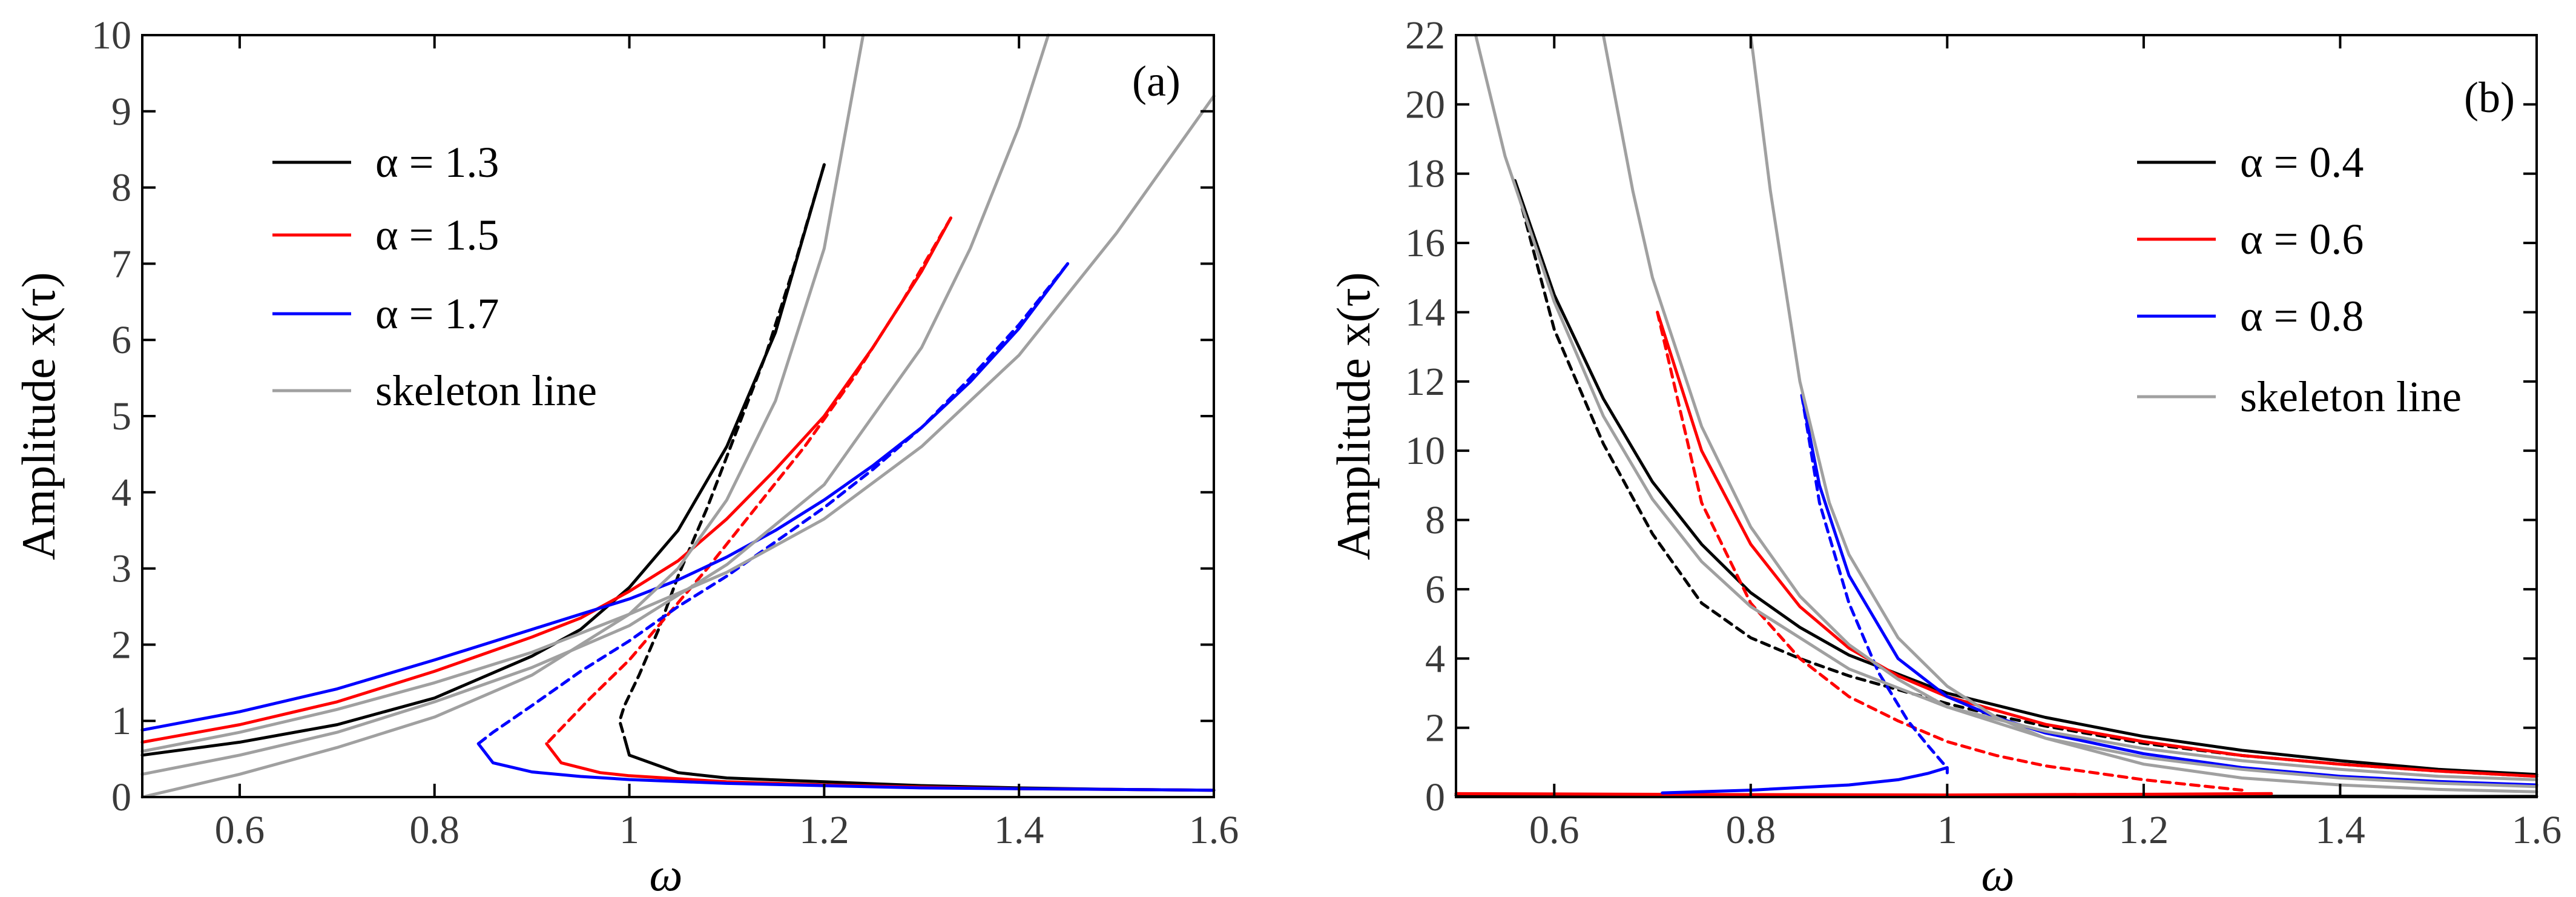 The height and width of the screenshot is (897, 2576). What do you see at coordinates (121, 416) in the screenshot?
I see `y-tick-label: 5` at bounding box center [121, 416].